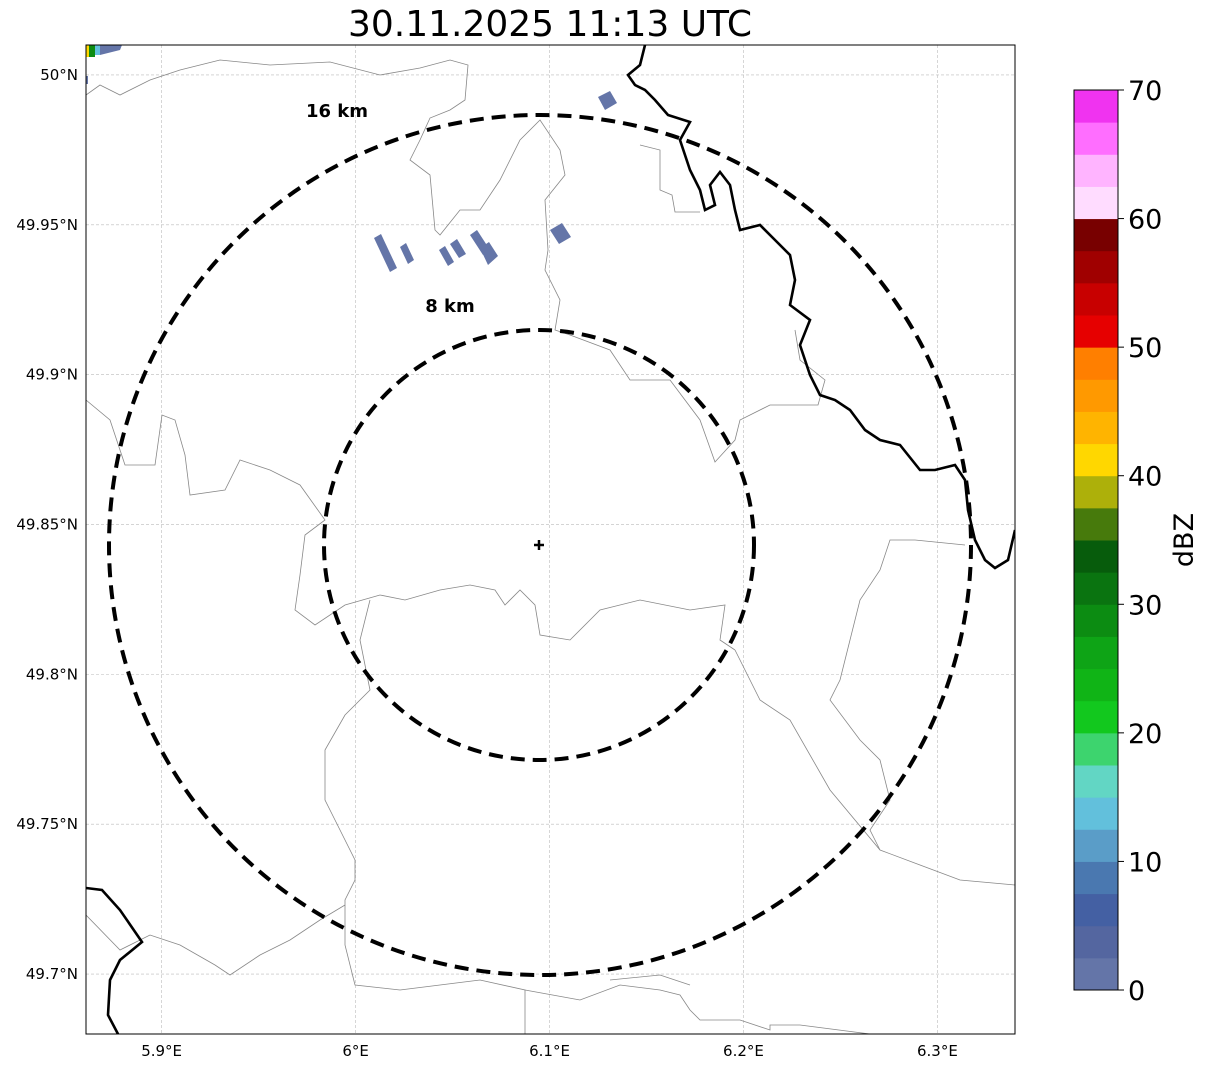 This screenshot has width=1207, height=1069. I want to click on lon-tick-label: 5.9°E, so click(161, 1051).